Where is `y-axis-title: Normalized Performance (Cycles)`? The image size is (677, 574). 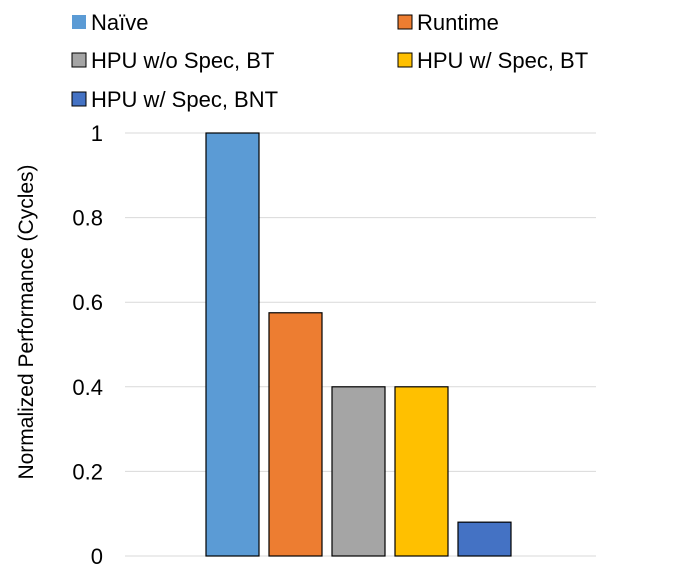
y-axis-title: Normalized Performance (Cycles) is located at coordinates (26, 321).